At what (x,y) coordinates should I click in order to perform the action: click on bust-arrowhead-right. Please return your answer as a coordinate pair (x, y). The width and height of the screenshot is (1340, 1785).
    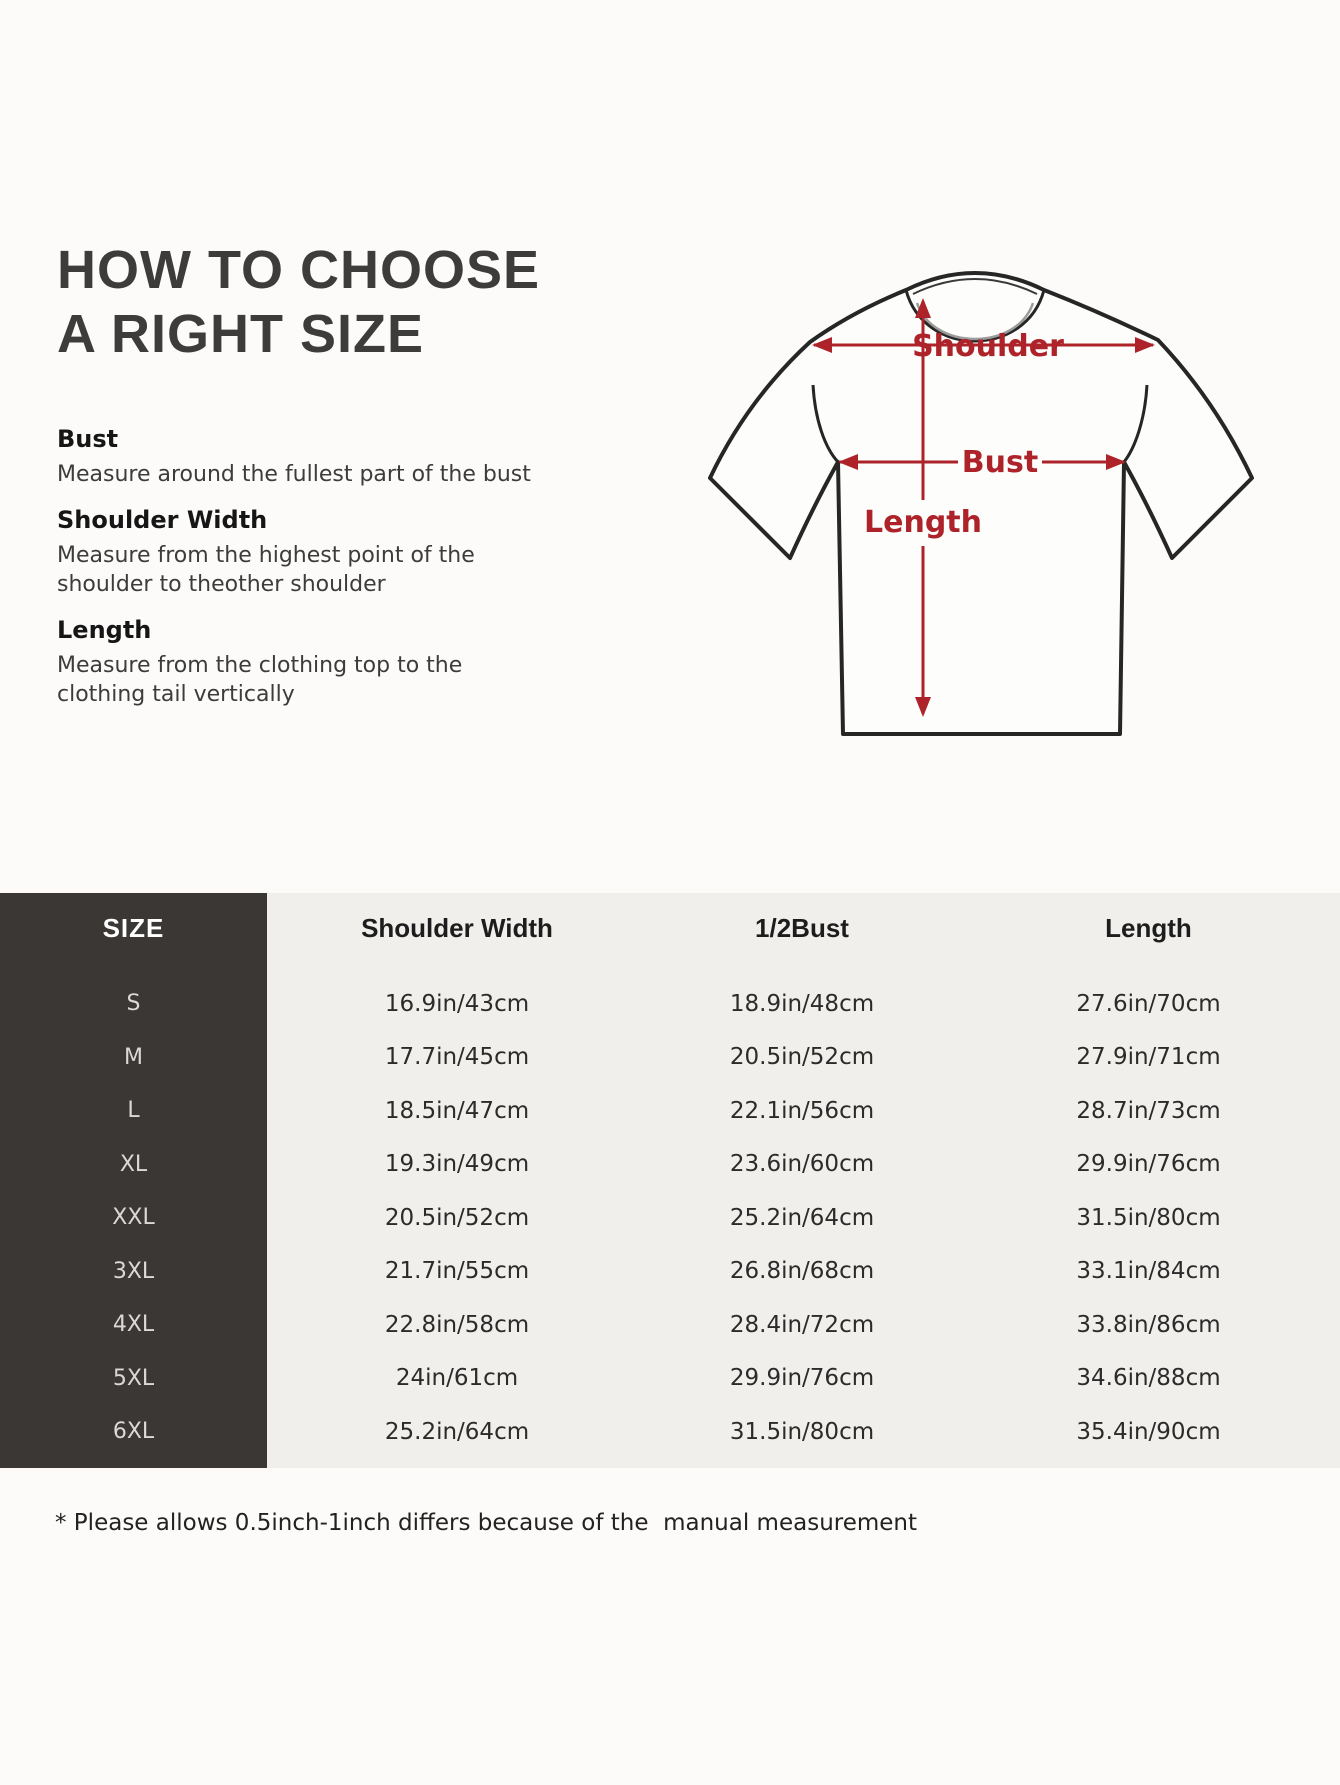
    Looking at the image, I should click on (1116, 462).